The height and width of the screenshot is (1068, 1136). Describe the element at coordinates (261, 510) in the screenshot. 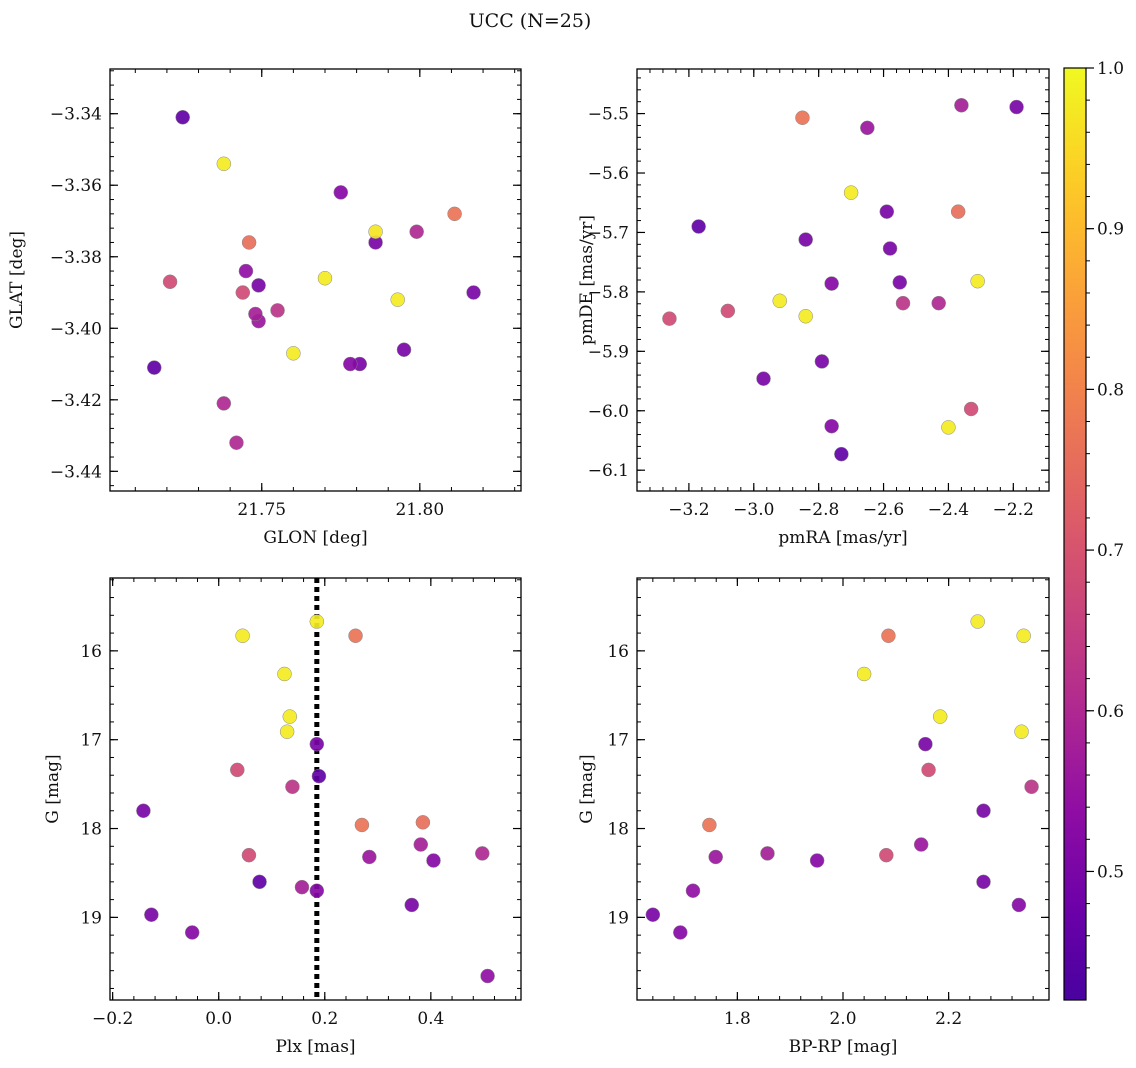

I see `x-tick-label: 21.75` at that location.